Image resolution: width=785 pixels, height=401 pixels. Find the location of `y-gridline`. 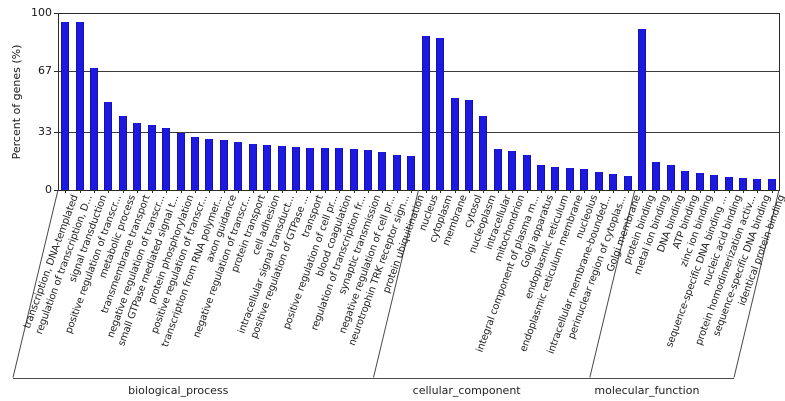

y-gridline is located at coordinates (418, 72).